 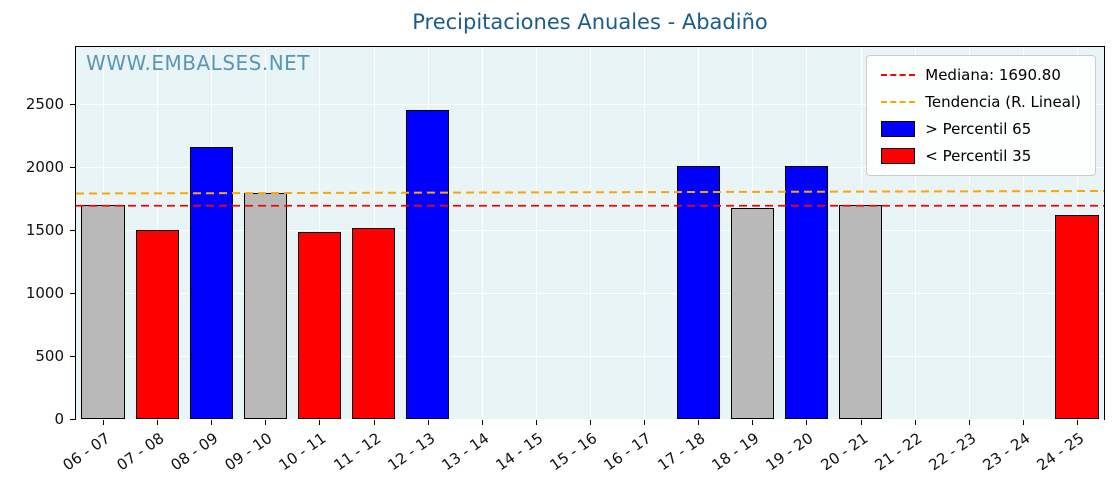 I want to click on watermark-text: WWW.EMBALSES.NET, so click(x=198, y=63).